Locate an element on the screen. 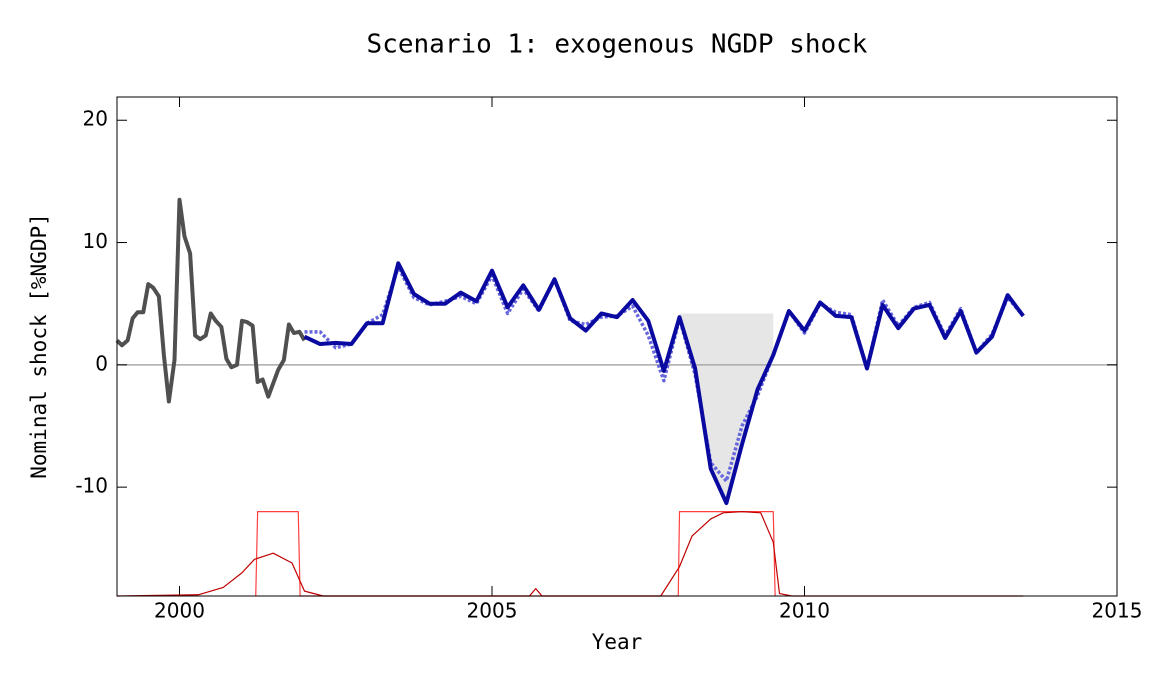  y-tick-label: -10 is located at coordinates (91, 486).